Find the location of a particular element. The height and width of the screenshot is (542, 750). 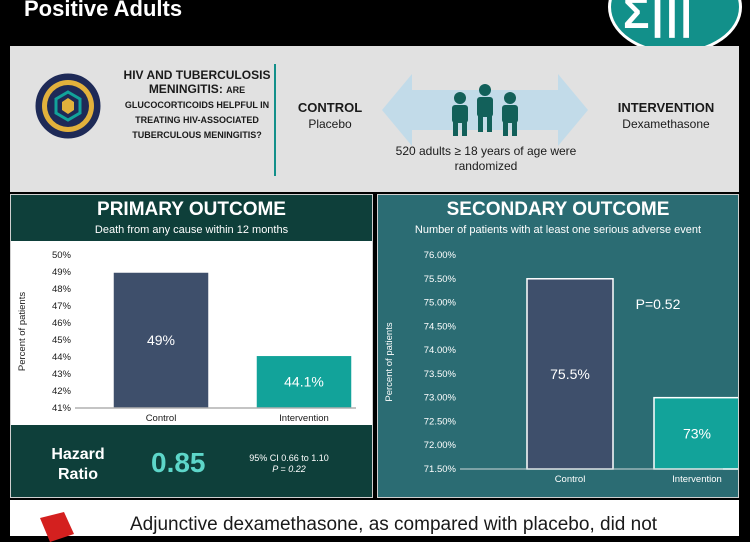

p-value-annotation: P=0.52 is located at coordinates (658, 304).